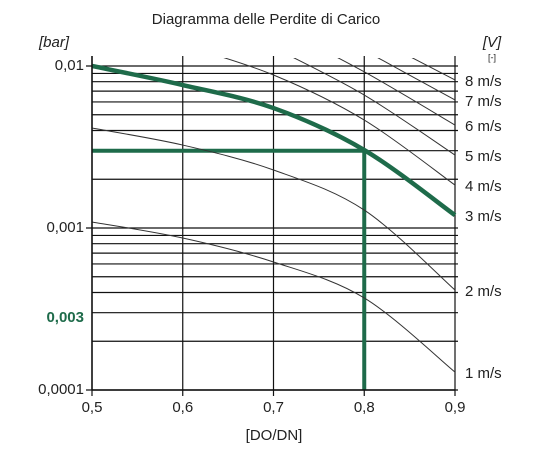 This screenshot has height=453, width=533. I want to click on series-label: 3 m/s, so click(483, 216).